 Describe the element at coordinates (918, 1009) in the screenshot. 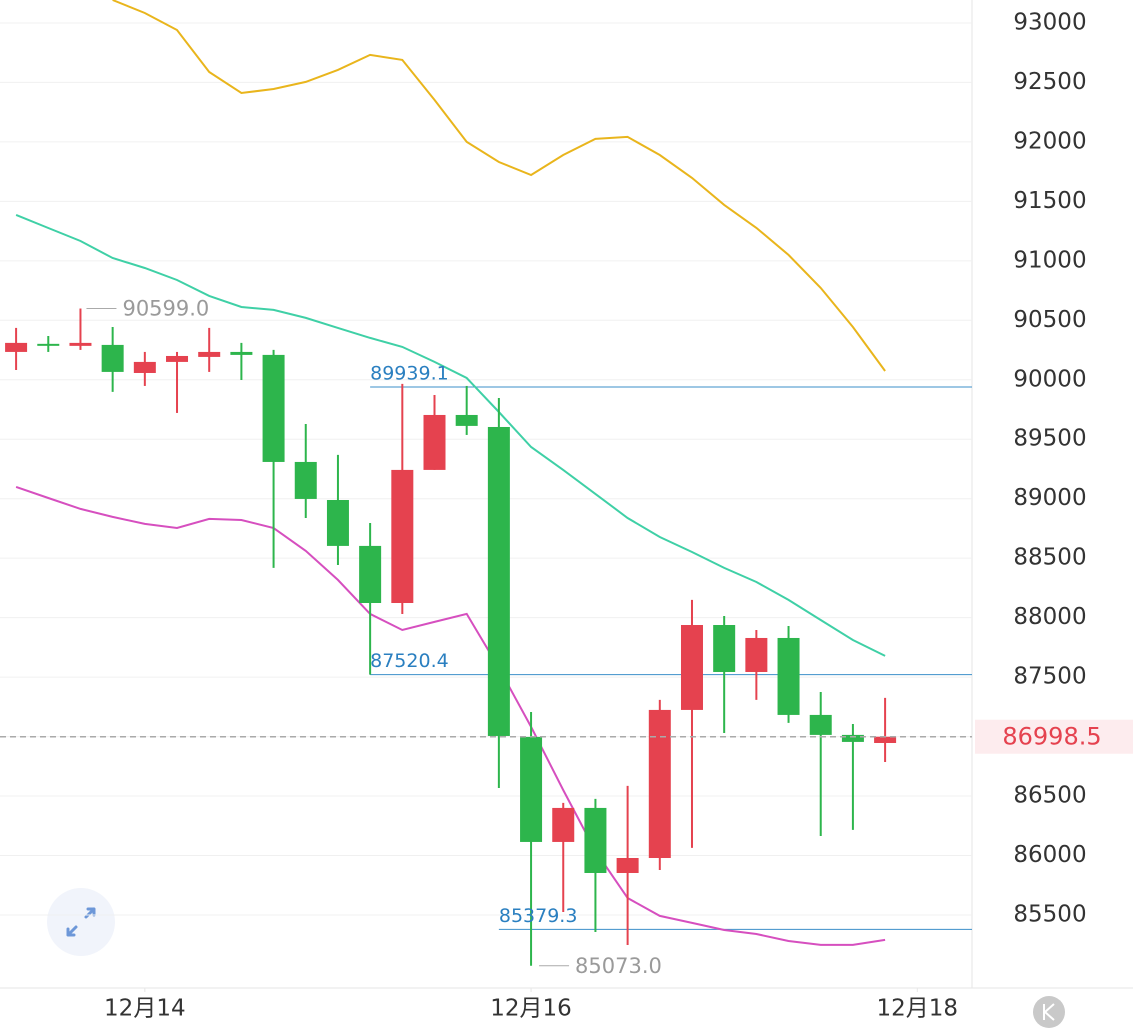

I see `x-tick-label: 12月18` at that location.